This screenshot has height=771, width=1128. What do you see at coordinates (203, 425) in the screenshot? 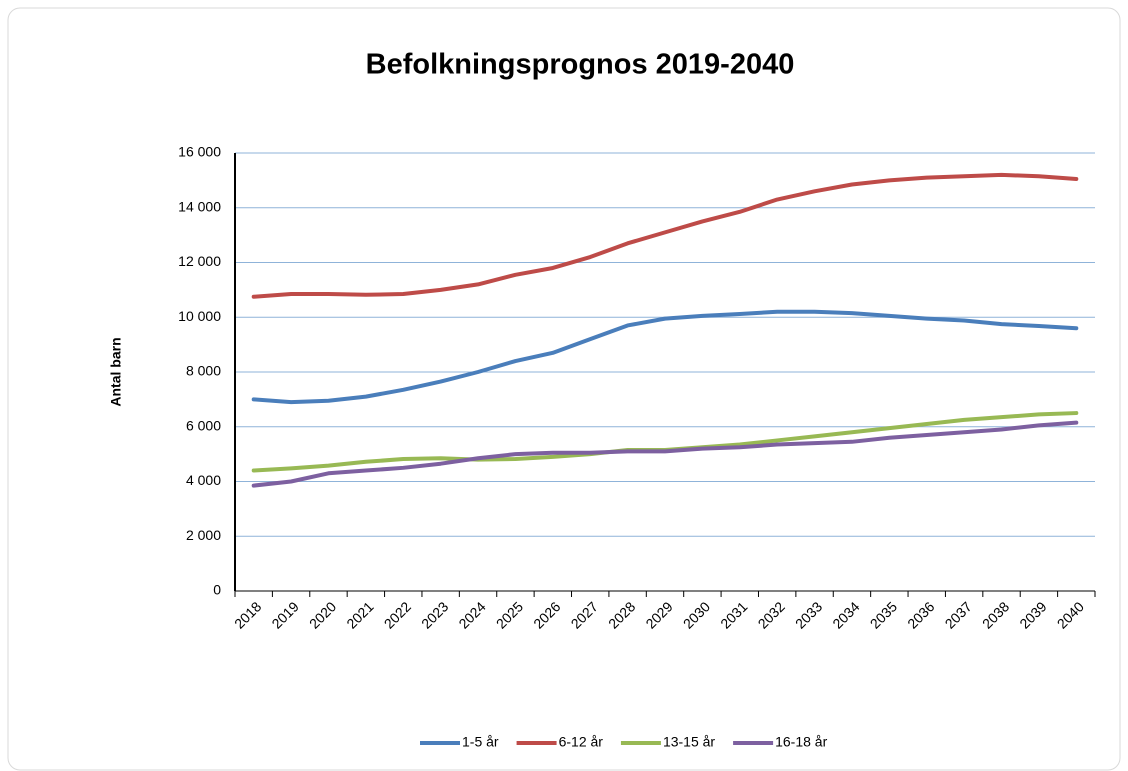
I see `y-tick-label: 6 000` at bounding box center [203, 425].